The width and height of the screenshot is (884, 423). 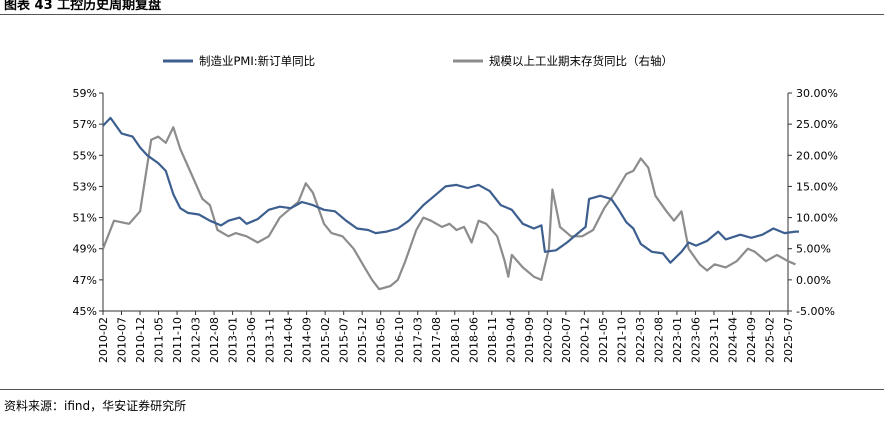 I want to click on title-rule, so click(x=442, y=14).